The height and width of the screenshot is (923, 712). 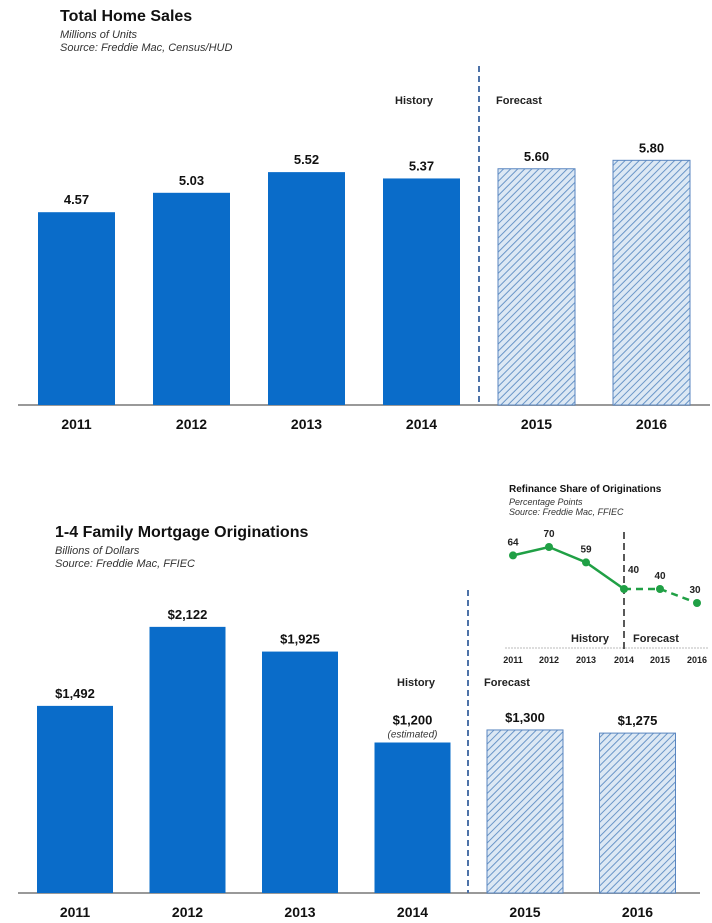 What do you see at coordinates (695, 590) in the screenshot?
I see `refi-value-label: 30` at bounding box center [695, 590].